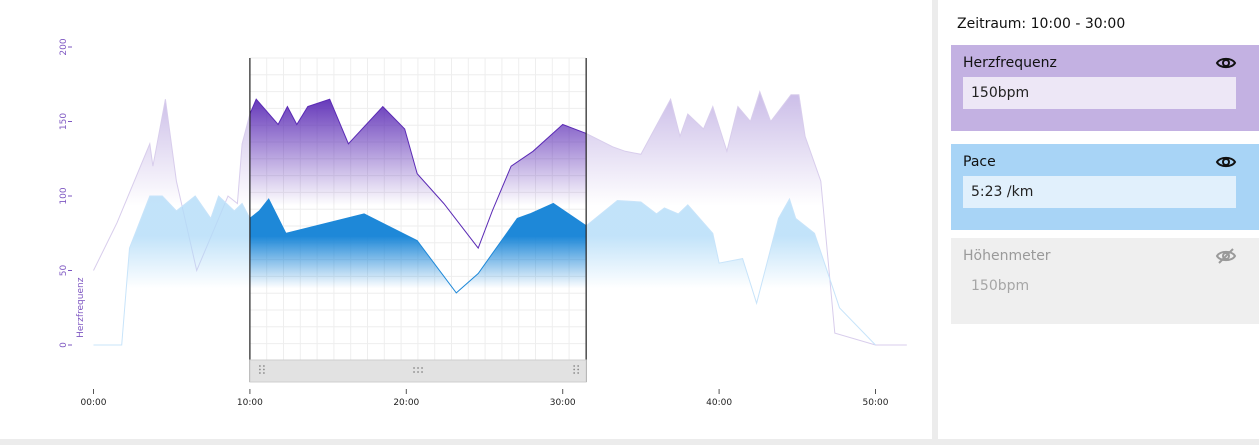 The height and width of the screenshot is (445, 1259). What do you see at coordinates (629, 442) in the screenshot?
I see `bottom-divider` at bounding box center [629, 442].